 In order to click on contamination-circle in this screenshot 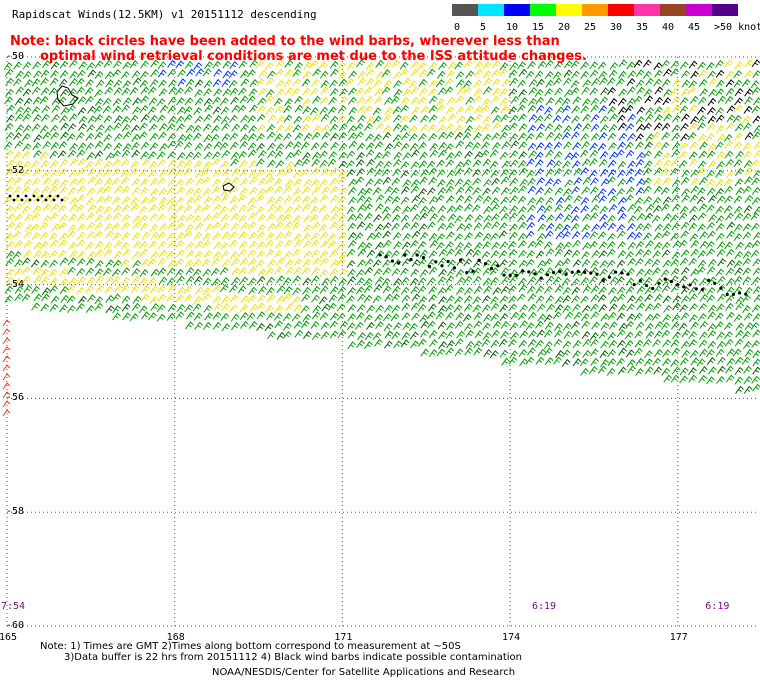, I will do `click(498, 266)`.